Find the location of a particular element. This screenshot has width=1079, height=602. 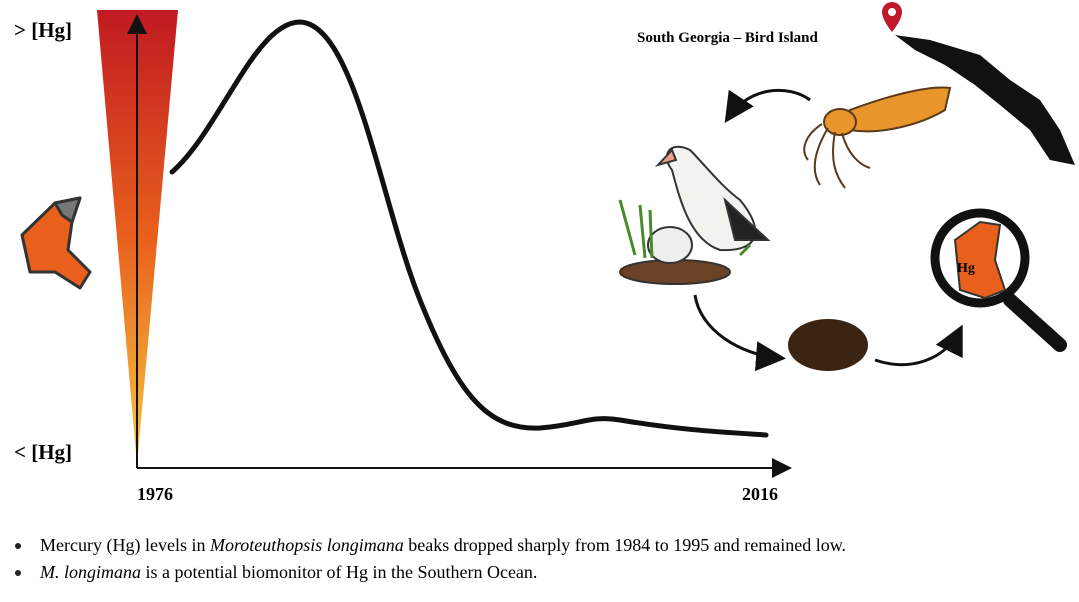

species-name: M. longimana is located at coordinates (90, 572).